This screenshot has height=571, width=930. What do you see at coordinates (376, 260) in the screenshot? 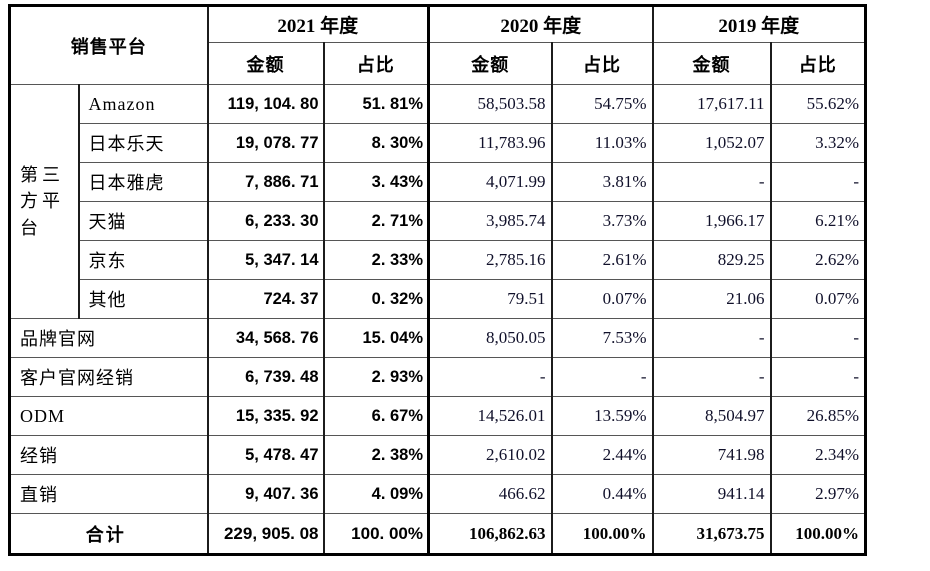
I see `ratio-2021-cell: 2. 33%` at bounding box center [376, 260].